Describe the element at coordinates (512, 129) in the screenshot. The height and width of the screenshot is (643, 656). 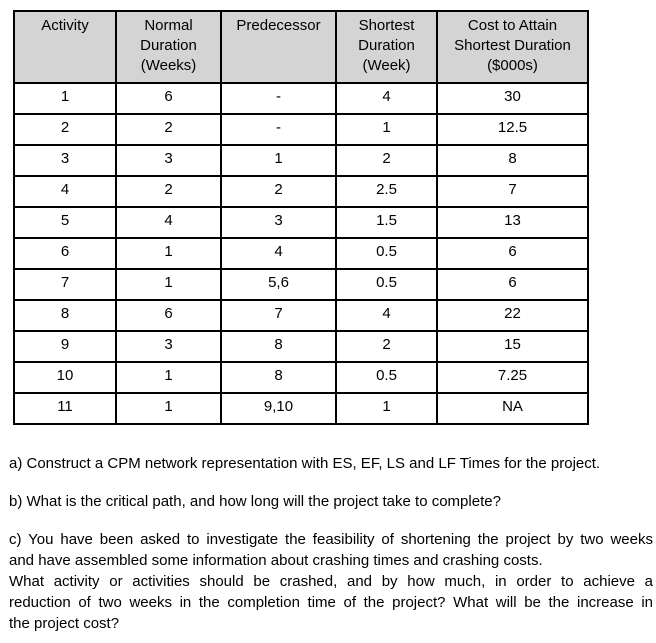
I see `table-cell: 12.5` at that location.